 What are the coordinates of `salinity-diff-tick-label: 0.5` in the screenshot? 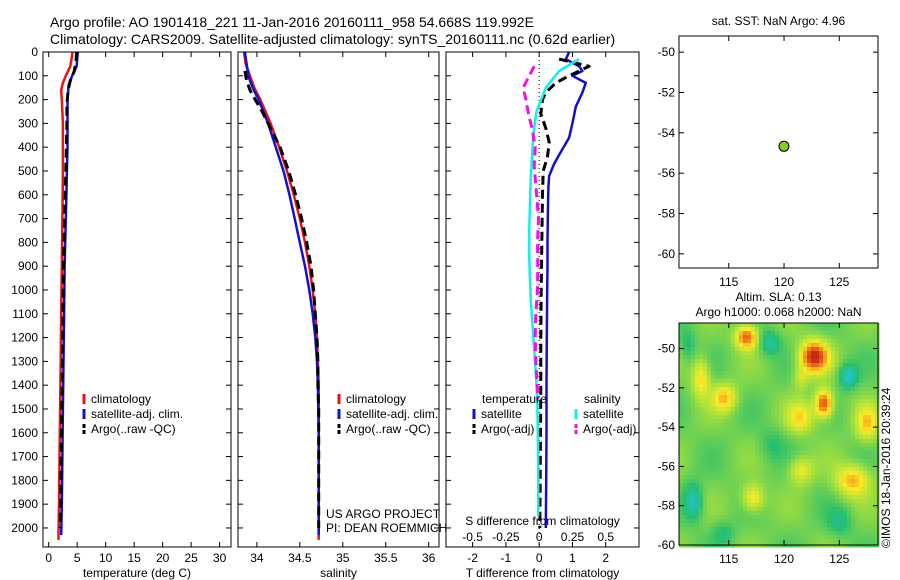 It's located at (605, 537).